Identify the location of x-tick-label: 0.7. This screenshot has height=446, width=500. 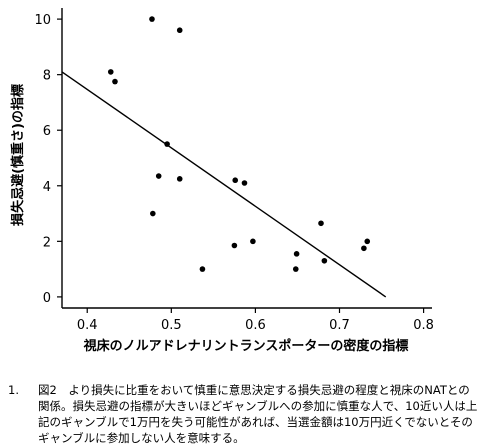
(339, 325).